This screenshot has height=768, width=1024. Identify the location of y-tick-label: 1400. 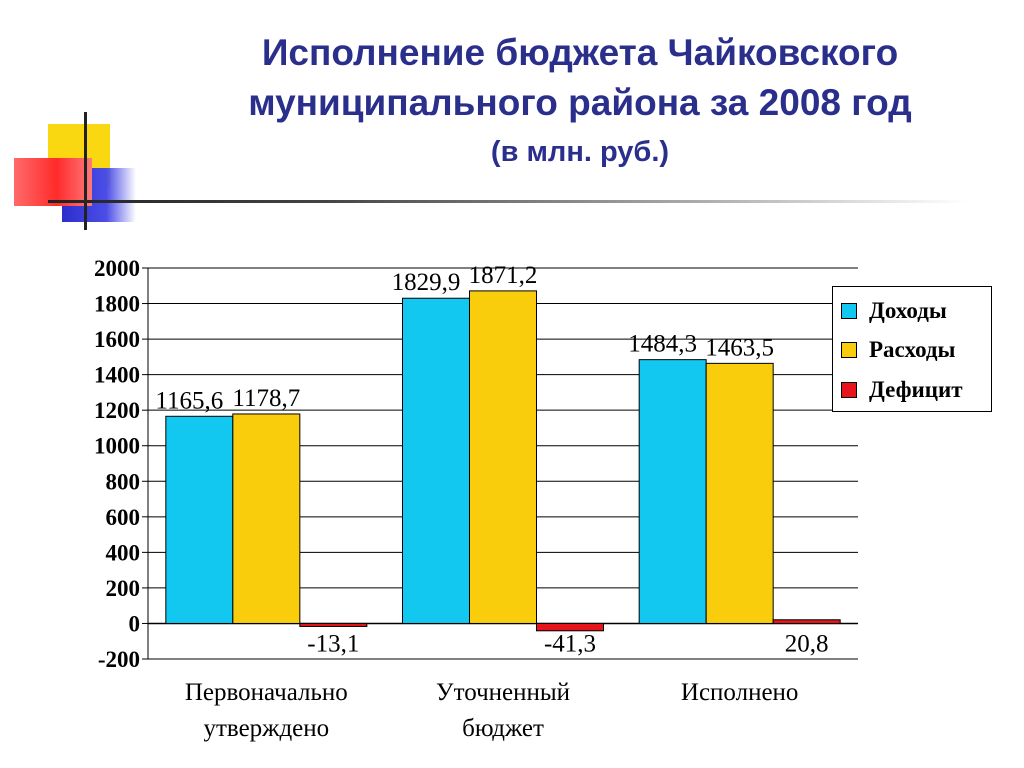
(117, 375).